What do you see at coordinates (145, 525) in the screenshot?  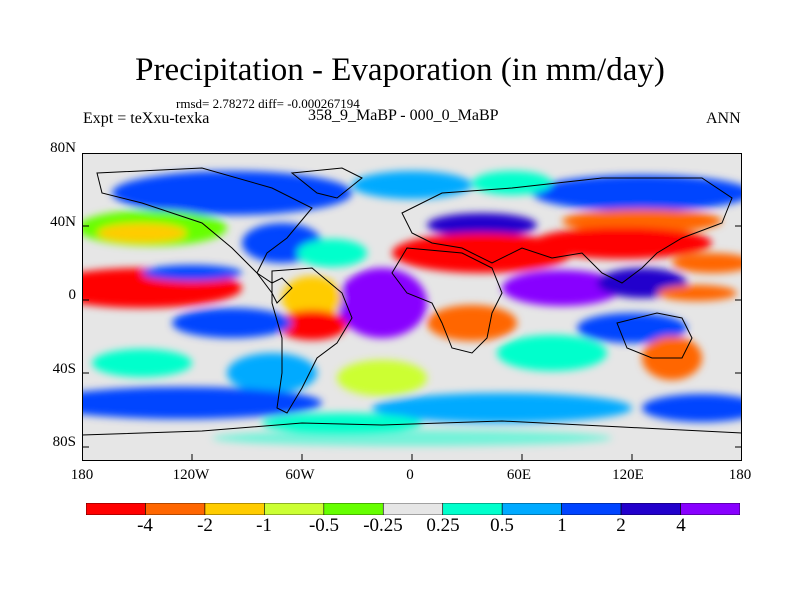 I see `colorbar-label: -4` at bounding box center [145, 525].